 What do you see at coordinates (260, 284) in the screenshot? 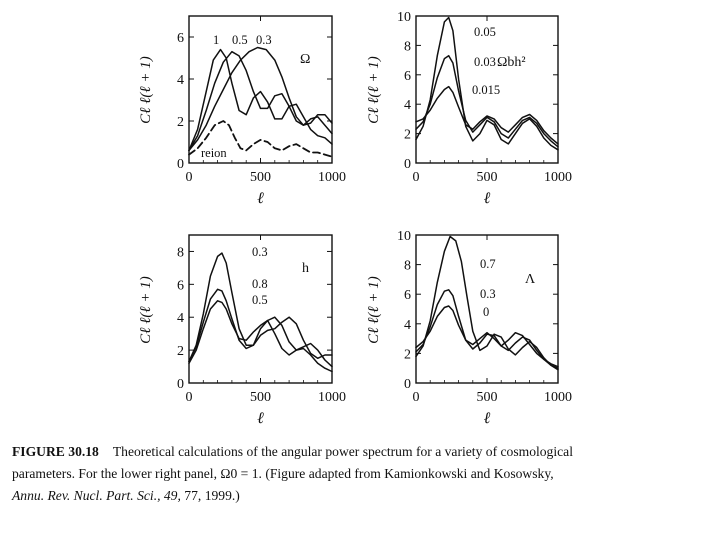
I see `series-label-0.8: 0.8` at bounding box center [260, 284].